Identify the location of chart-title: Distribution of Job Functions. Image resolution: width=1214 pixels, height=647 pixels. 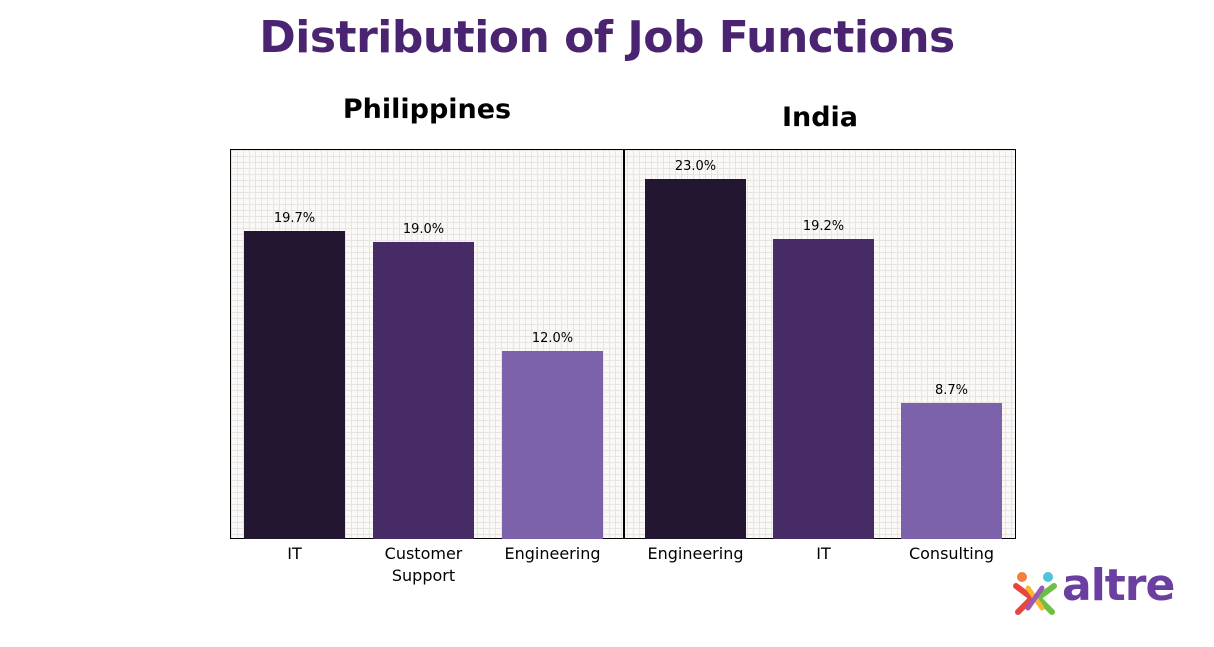
(607, 37).